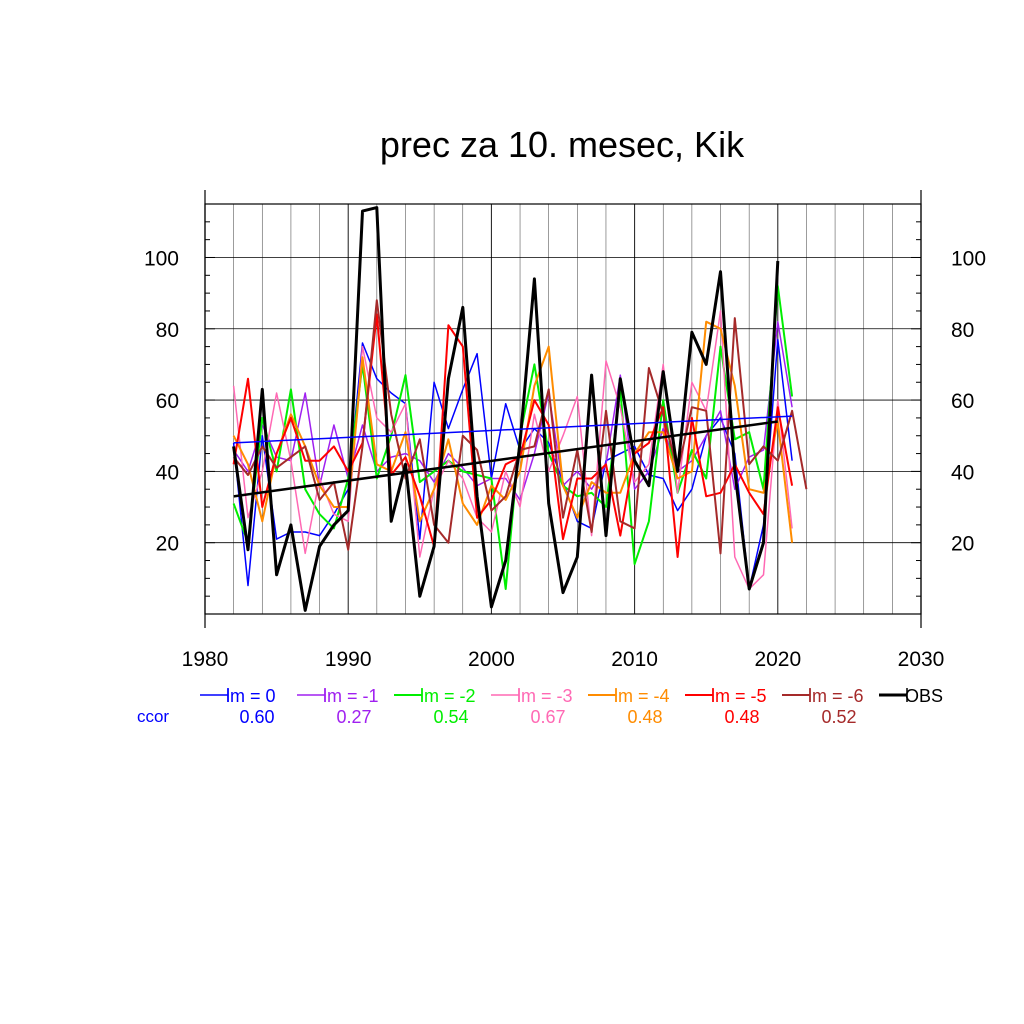  What do you see at coordinates (642, 696) in the screenshot?
I see `legend-label-4: lm = -4` at bounding box center [642, 696].